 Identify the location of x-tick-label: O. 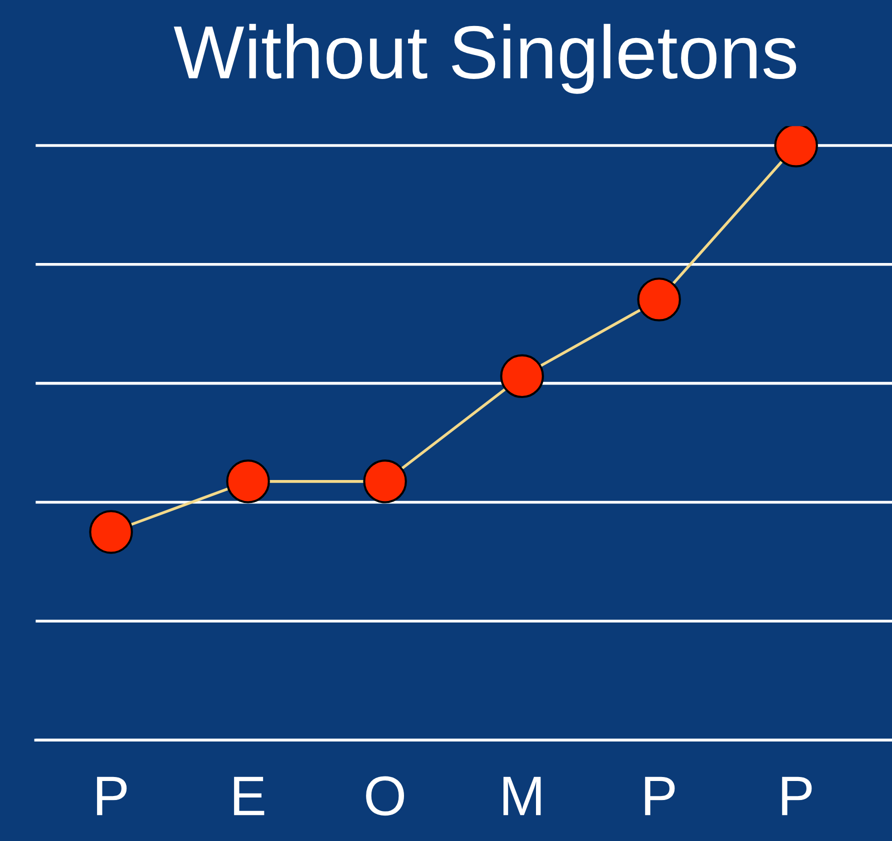
(385, 796).